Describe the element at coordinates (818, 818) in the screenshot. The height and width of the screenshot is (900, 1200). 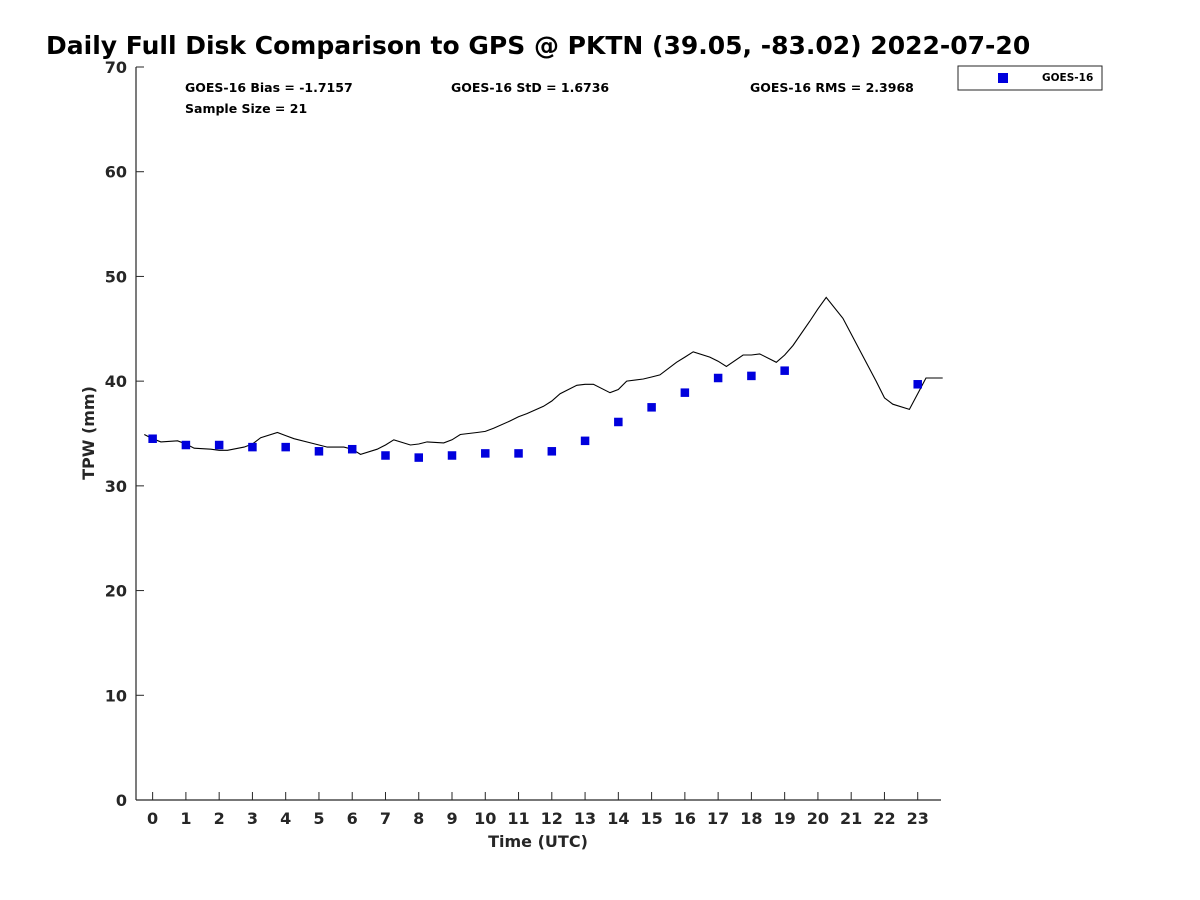
I see `x-tick-label: 20` at that location.